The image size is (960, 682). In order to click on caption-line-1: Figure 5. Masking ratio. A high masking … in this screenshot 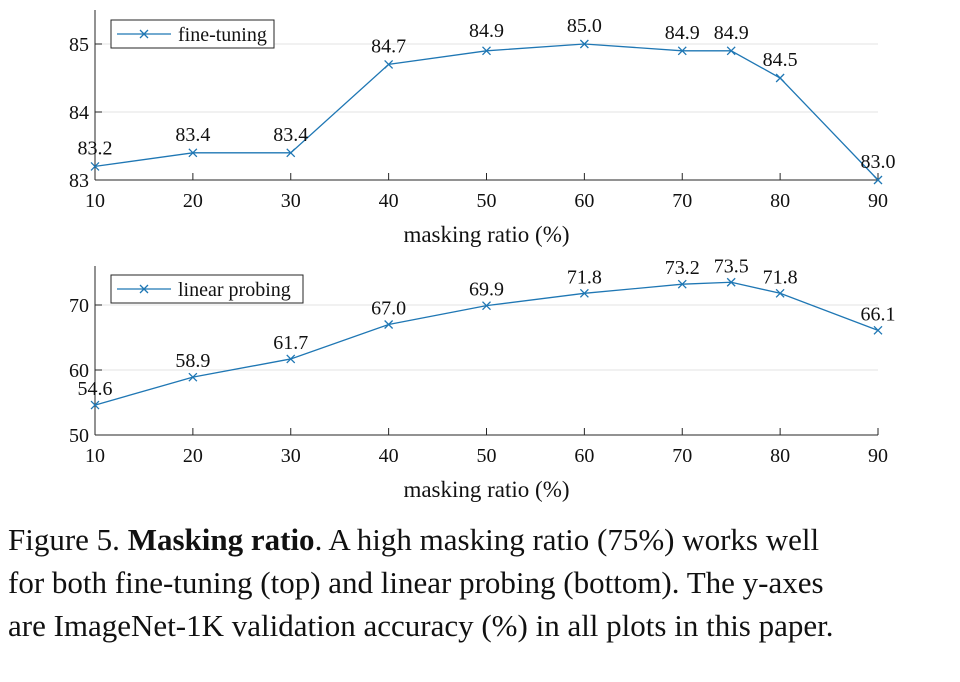, I will do `click(482, 539)`.